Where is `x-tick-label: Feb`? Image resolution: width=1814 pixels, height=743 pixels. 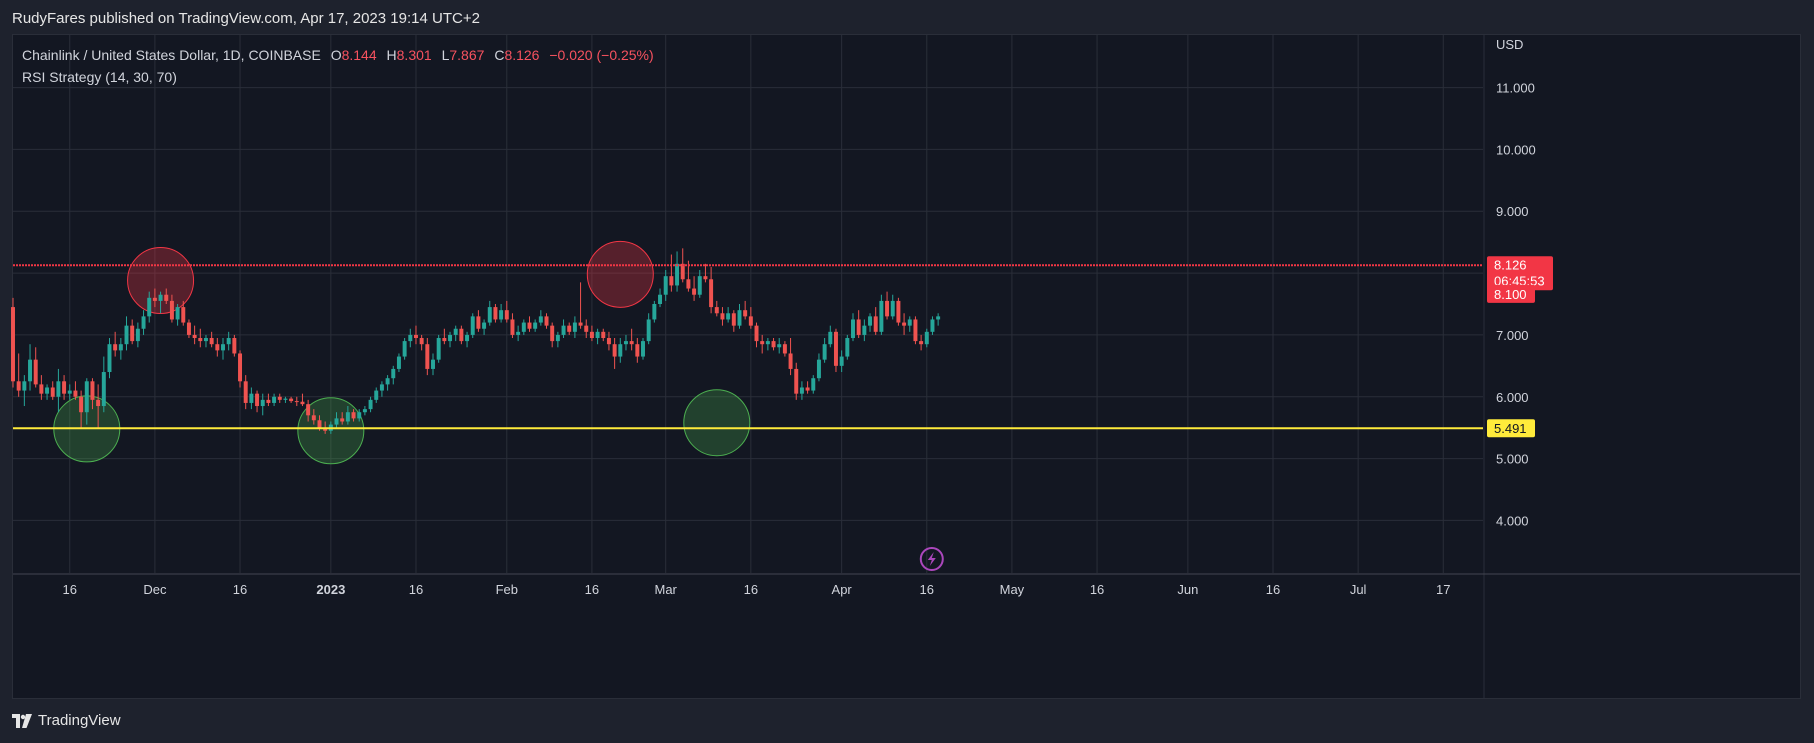 x-tick-label: Feb is located at coordinates (507, 589).